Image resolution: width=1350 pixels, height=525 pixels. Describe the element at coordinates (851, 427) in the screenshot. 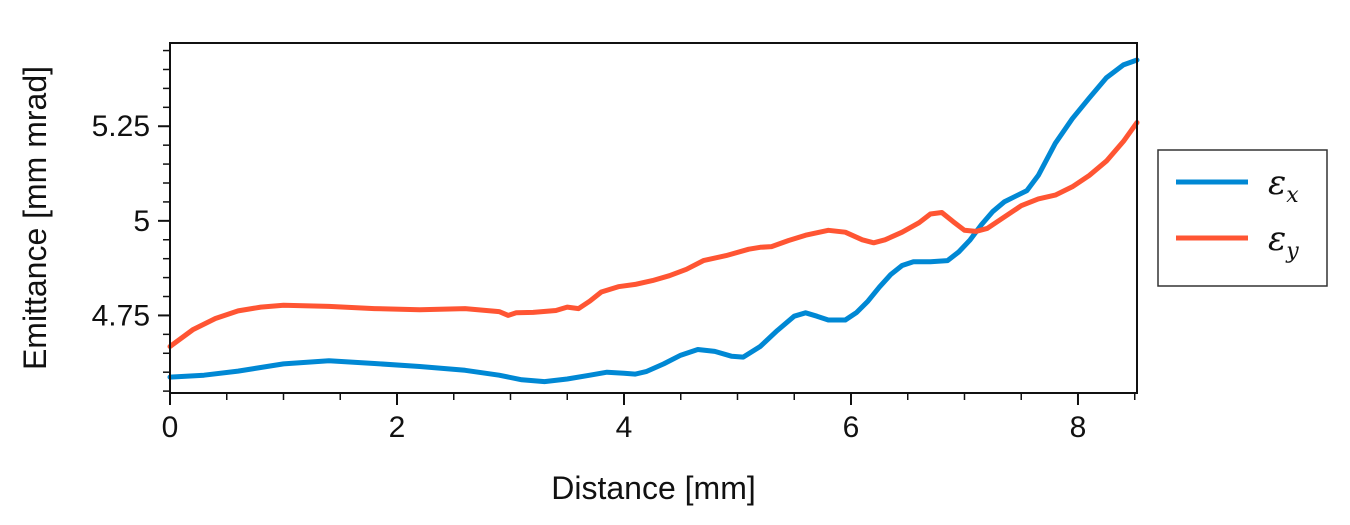

I see `x-tick-label: 6` at that location.